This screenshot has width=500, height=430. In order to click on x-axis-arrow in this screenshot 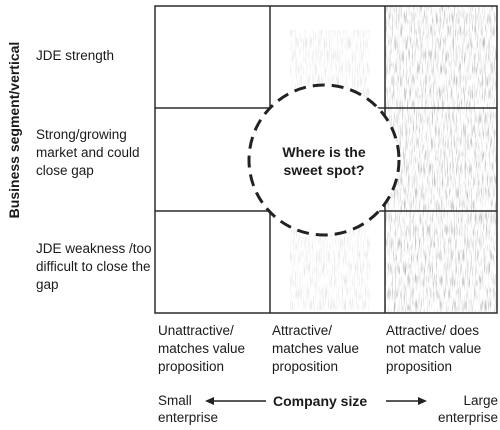, I will do `click(316, 401)`.